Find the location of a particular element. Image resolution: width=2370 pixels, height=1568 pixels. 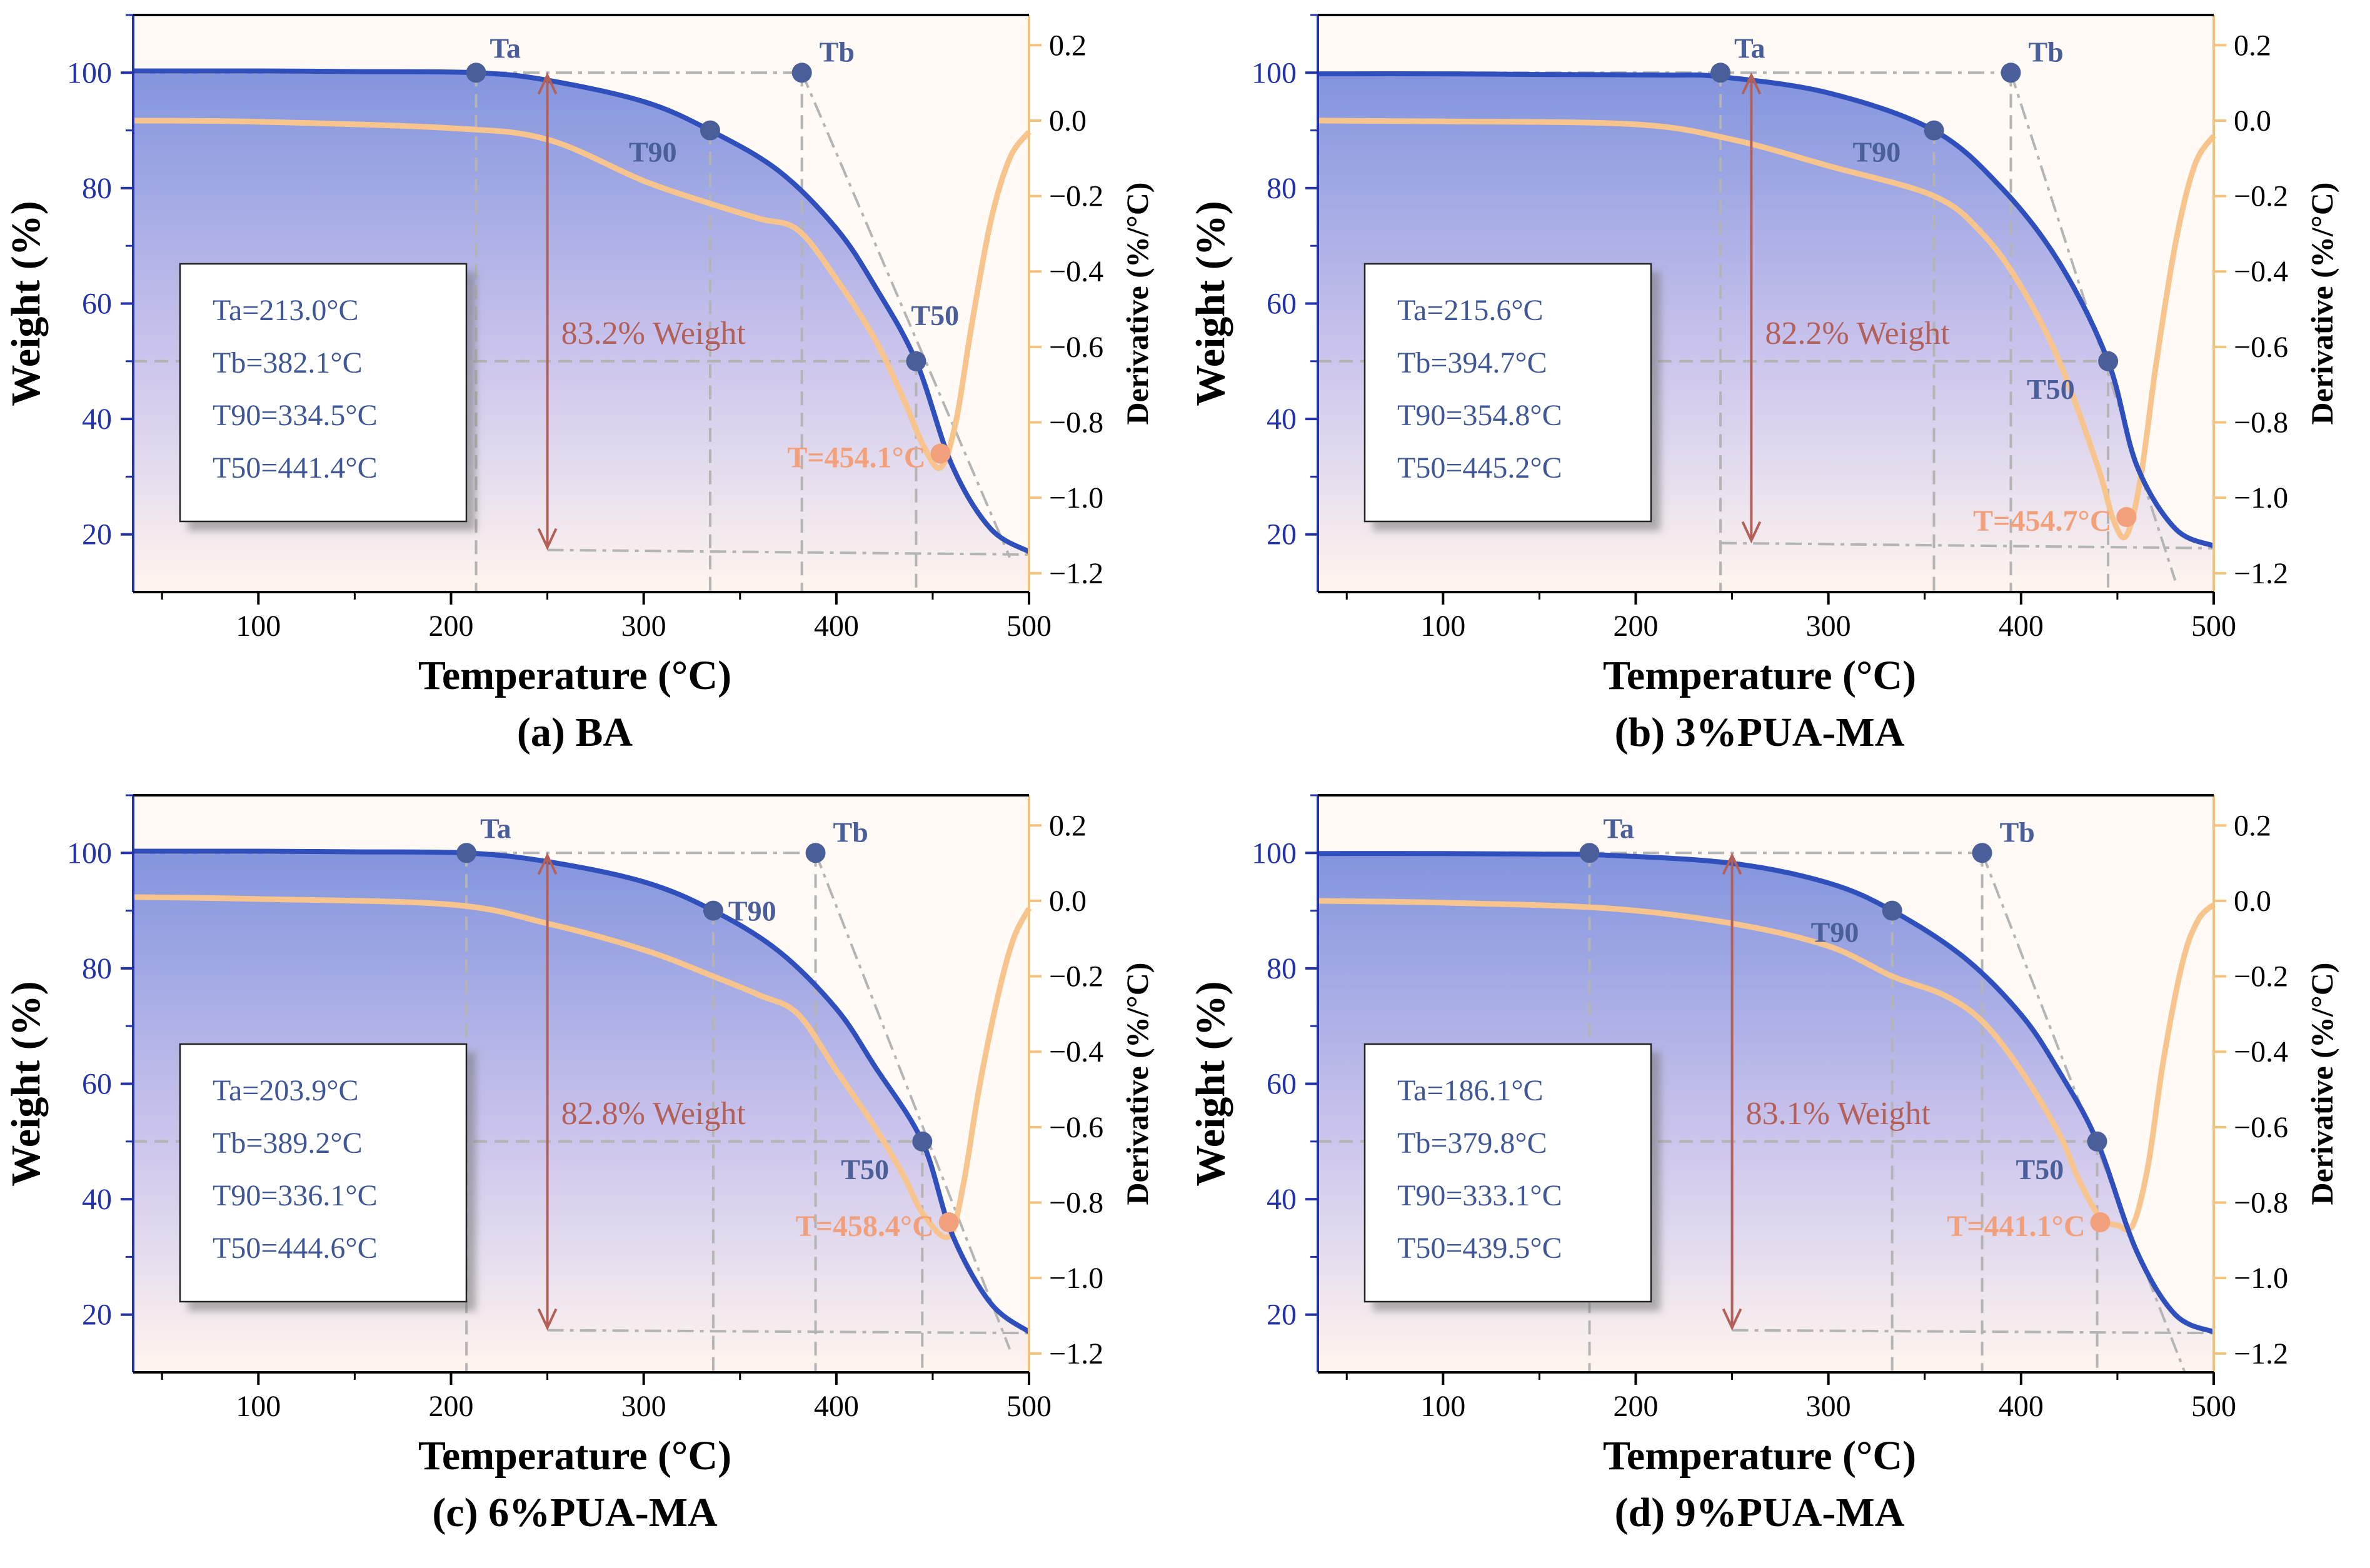

summary-line-2: Tb=389.2°C is located at coordinates (288, 1143).